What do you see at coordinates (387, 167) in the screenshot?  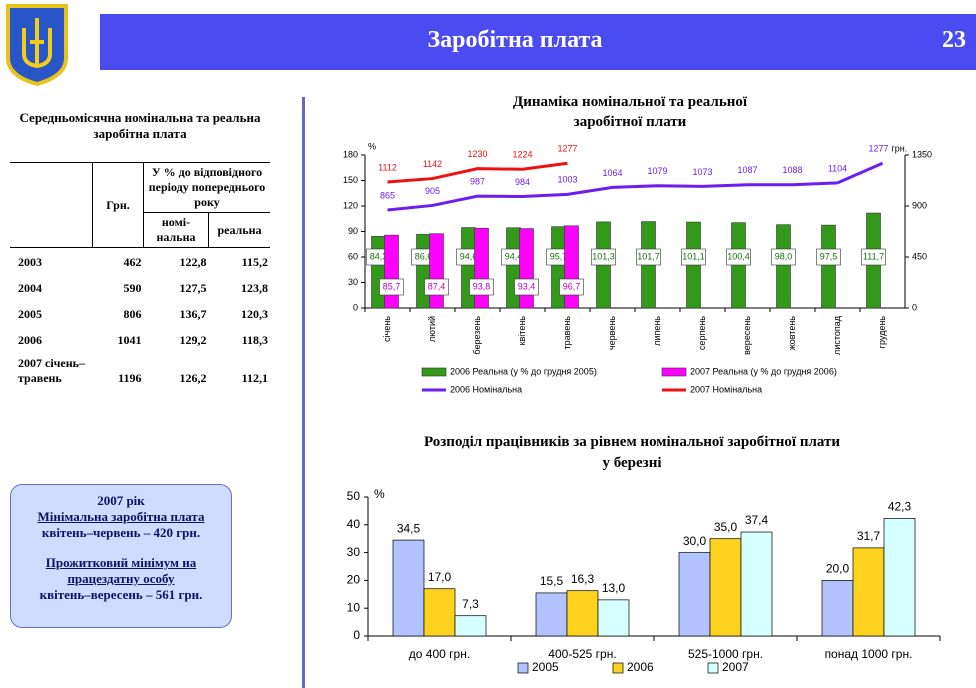 I see `line-value-label: 1112` at bounding box center [387, 167].